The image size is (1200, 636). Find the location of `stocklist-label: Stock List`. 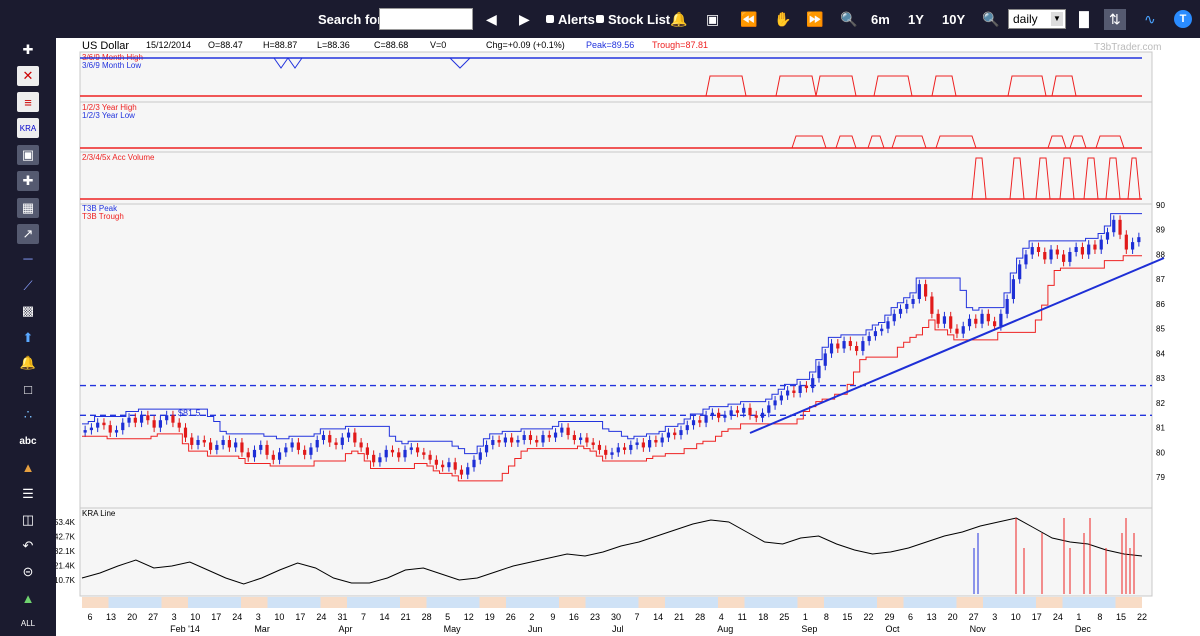

stocklist-label: Stock List is located at coordinates (639, 19).